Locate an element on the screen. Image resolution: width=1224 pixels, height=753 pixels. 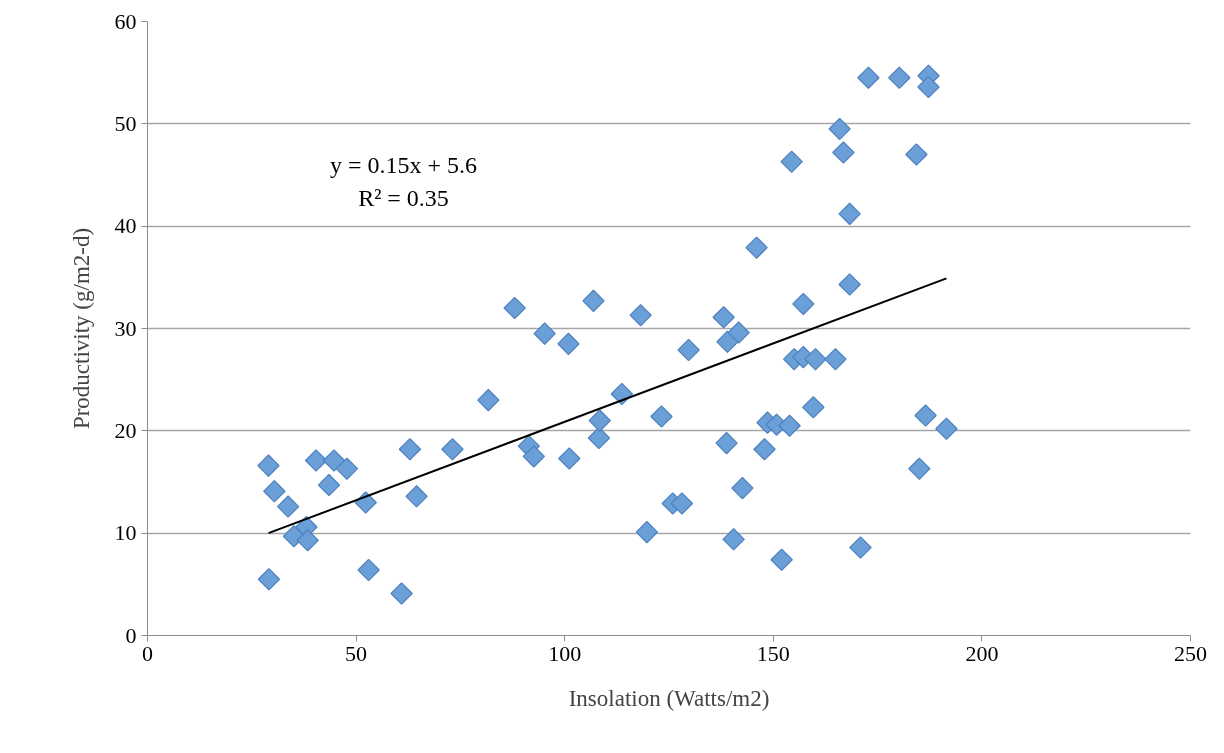
y-tick-label: 60 is located at coordinates (125, 21).